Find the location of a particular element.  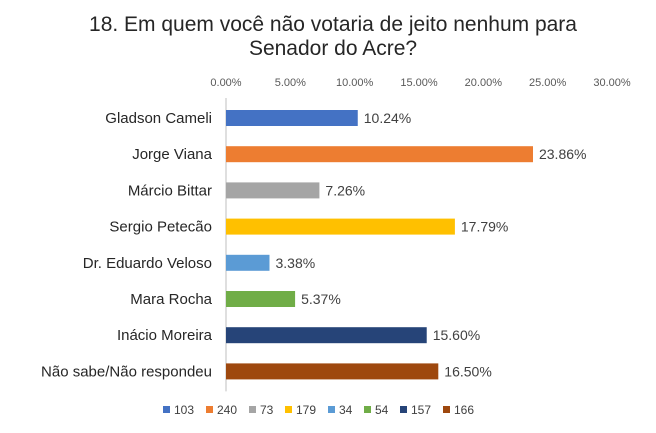

legend-label: 34 is located at coordinates (346, 410).